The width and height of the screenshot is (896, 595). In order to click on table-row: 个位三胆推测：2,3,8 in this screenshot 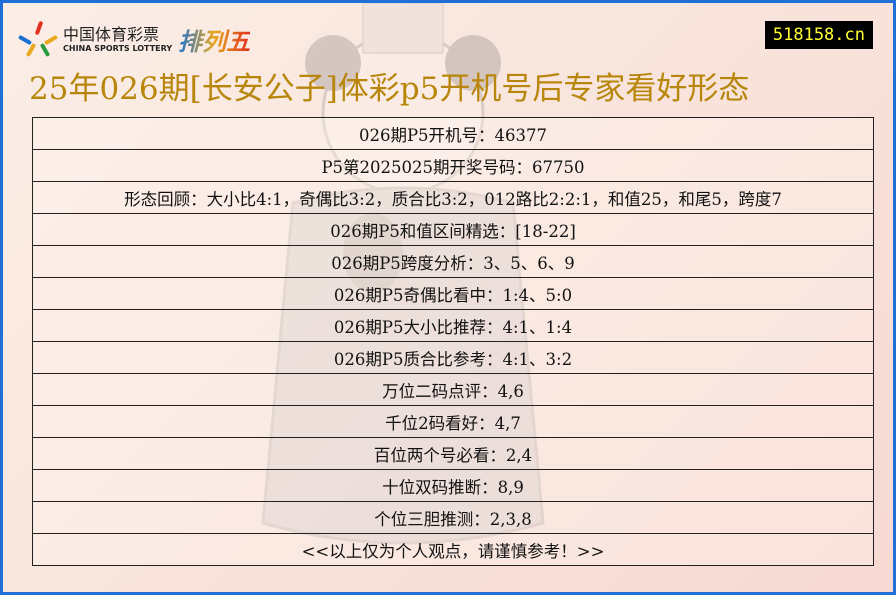, I will do `click(453, 517)`.